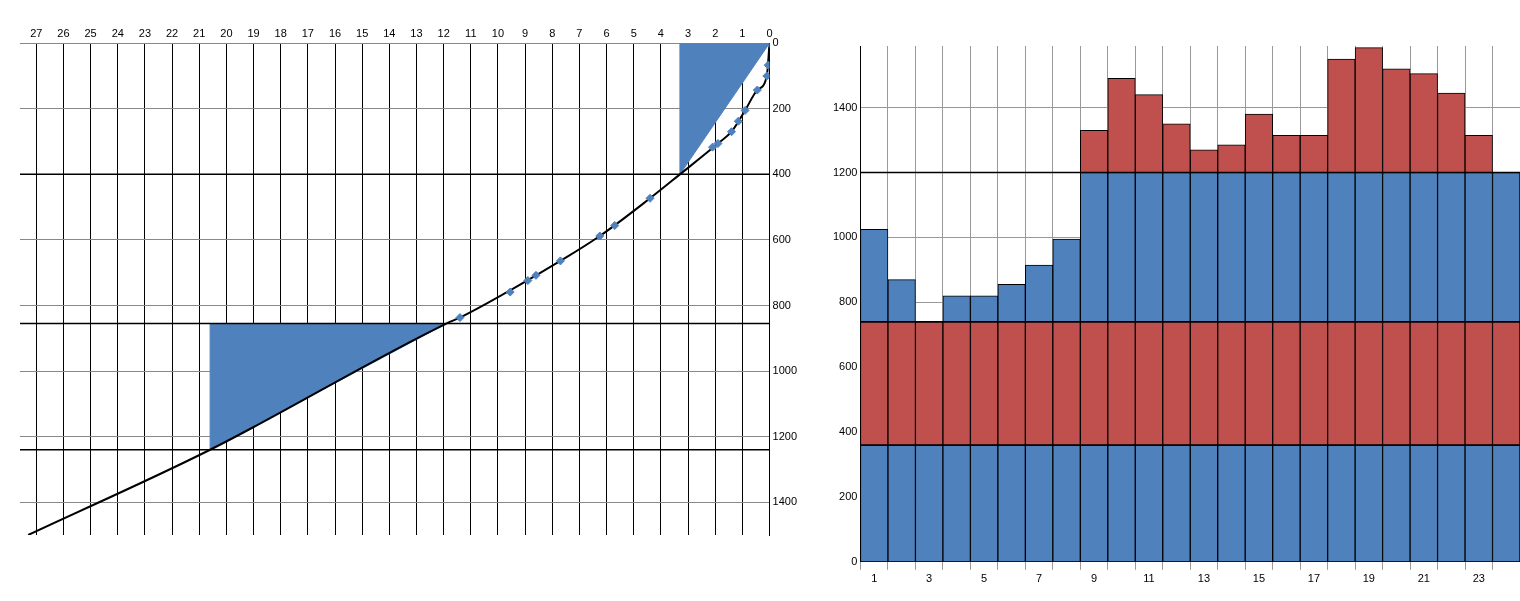 The image size is (1520, 601). What do you see at coordinates (606, 32) in the screenshot?
I see `x-tick-label: 6` at bounding box center [606, 32].